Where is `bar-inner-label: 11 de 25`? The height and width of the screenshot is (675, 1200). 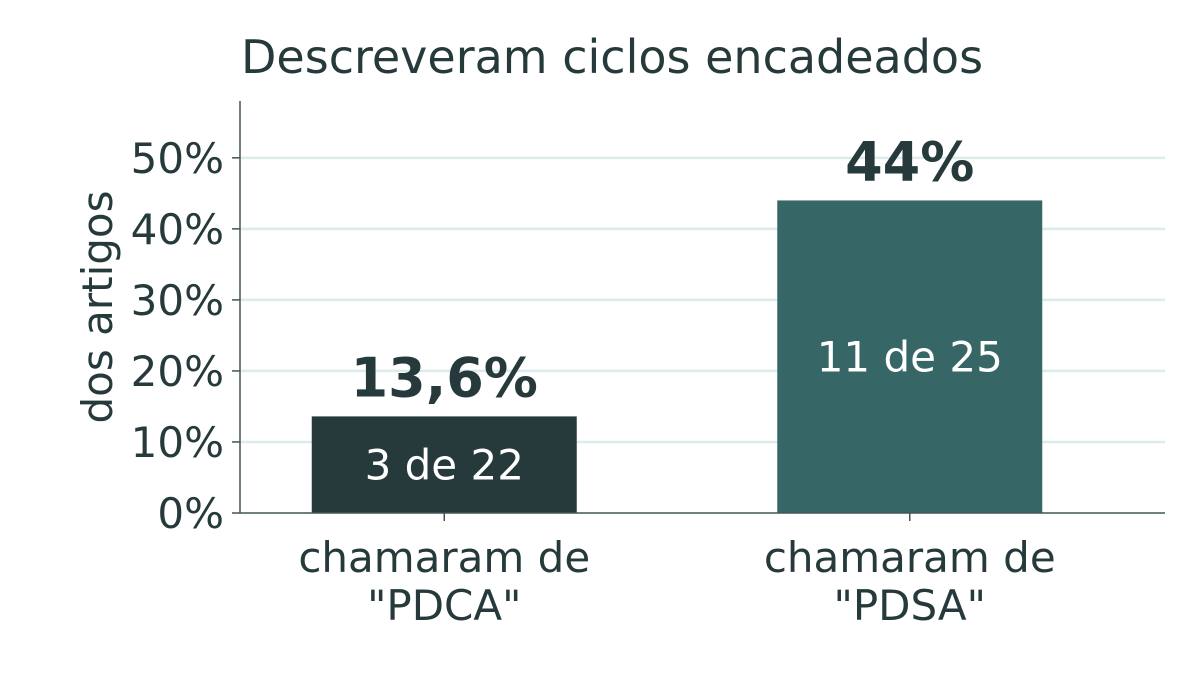 bar-inner-label: 11 de 25 is located at coordinates (910, 357).